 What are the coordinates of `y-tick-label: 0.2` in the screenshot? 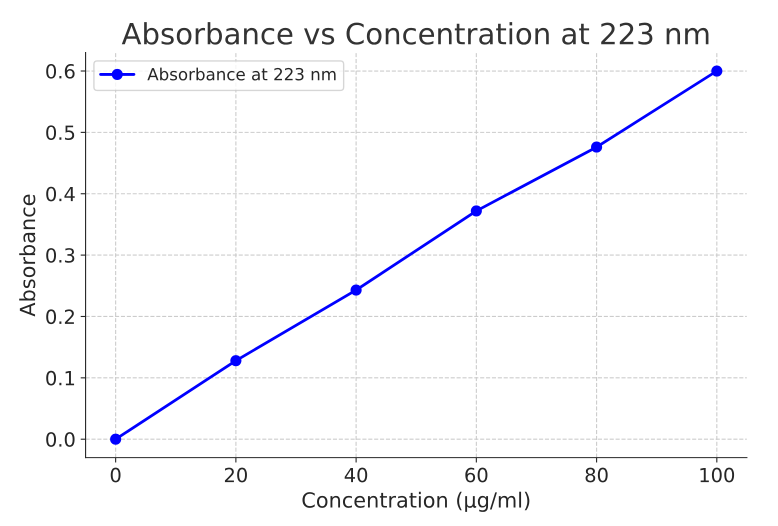 It's located at (60, 316).